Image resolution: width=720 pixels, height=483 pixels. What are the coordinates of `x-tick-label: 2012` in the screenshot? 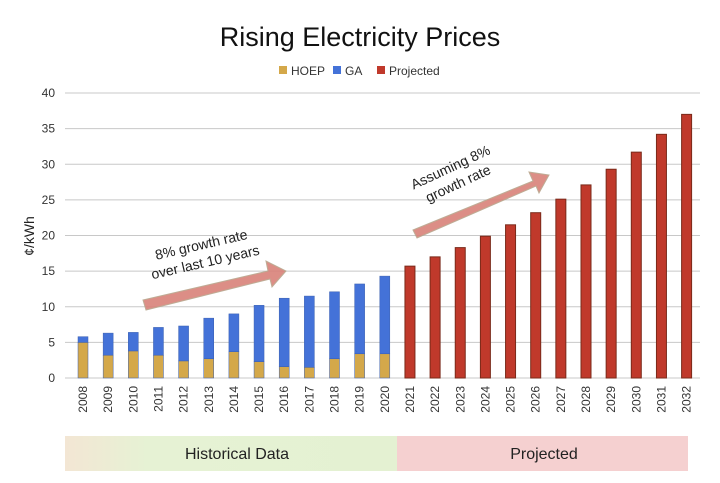 It's located at (184, 399).